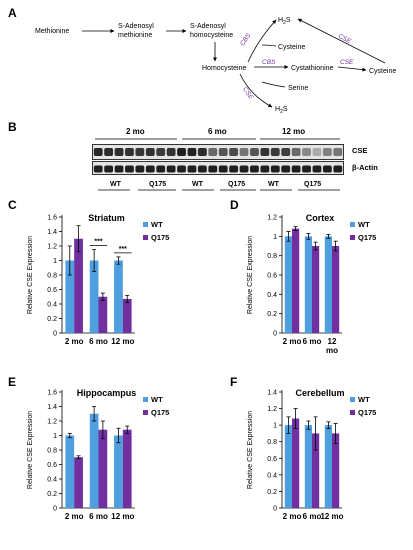 The image size is (413, 550). I want to click on blot-age-12mo: 12 mo, so click(293, 131).